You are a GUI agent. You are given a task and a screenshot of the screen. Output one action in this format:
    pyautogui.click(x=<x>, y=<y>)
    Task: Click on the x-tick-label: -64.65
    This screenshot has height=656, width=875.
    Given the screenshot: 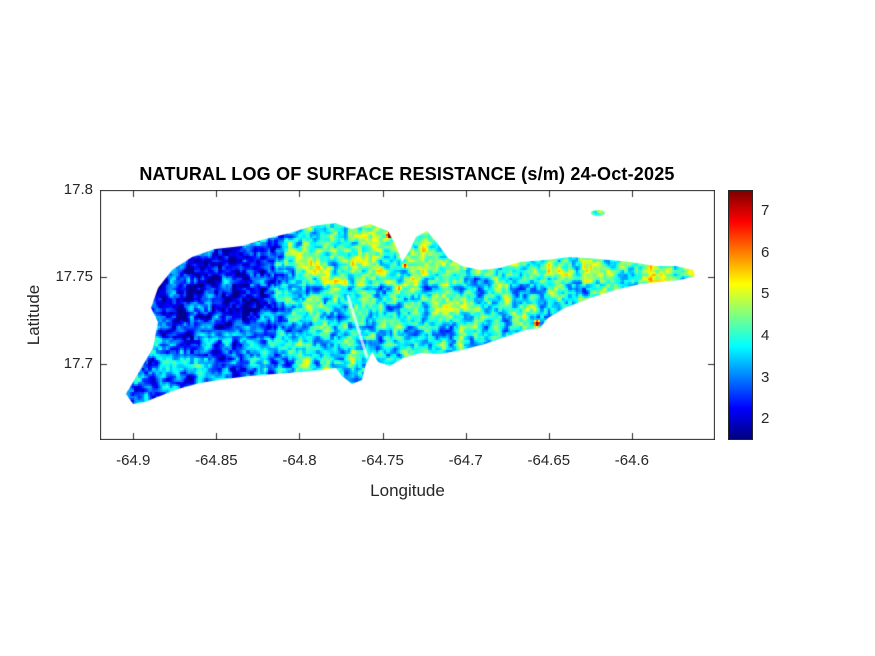 What is the action you would take?
    pyautogui.click(x=549, y=460)
    